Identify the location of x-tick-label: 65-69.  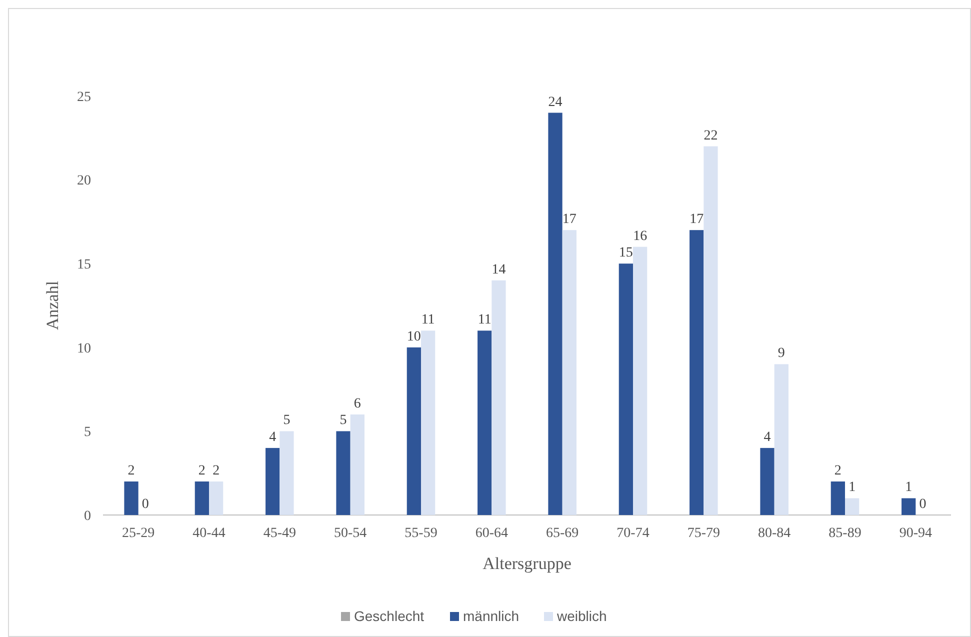
(562, 533).